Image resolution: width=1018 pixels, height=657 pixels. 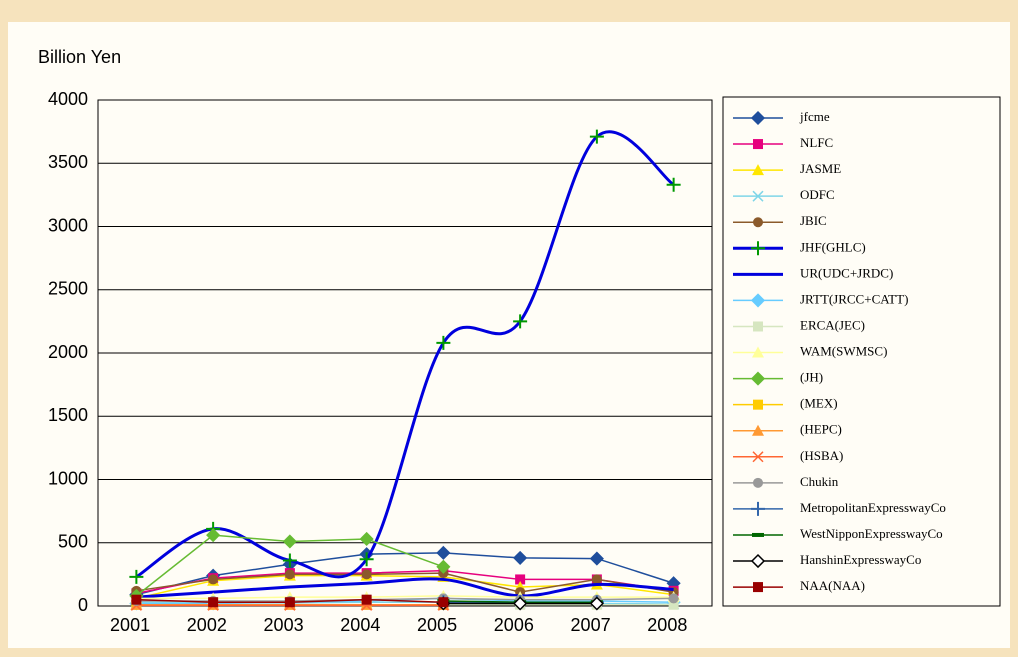 I want to click on legend-label: JASME, so click(x=820, y=168).